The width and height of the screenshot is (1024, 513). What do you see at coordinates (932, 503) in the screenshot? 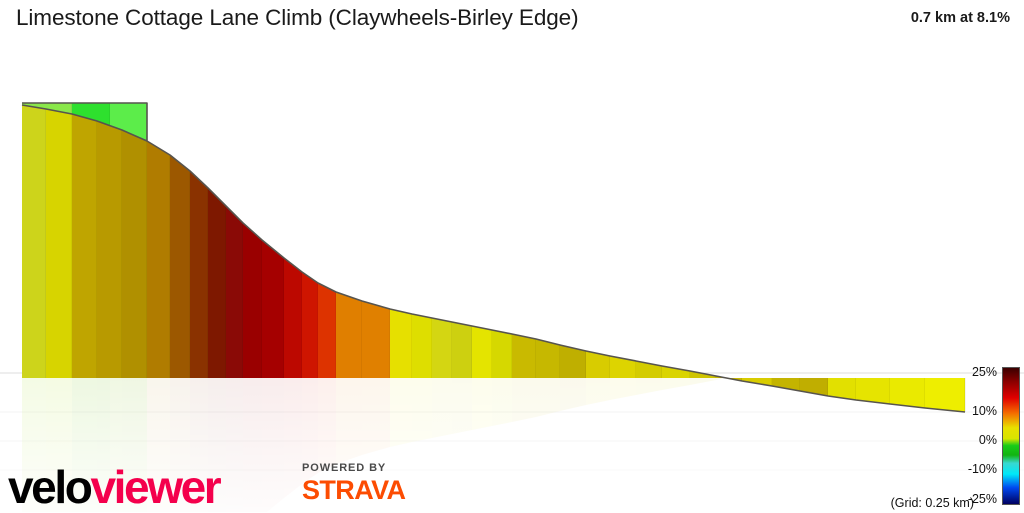
I see `grid-spacing-note: (Grid: 0.25 km)` at bounding box center [932, 503].